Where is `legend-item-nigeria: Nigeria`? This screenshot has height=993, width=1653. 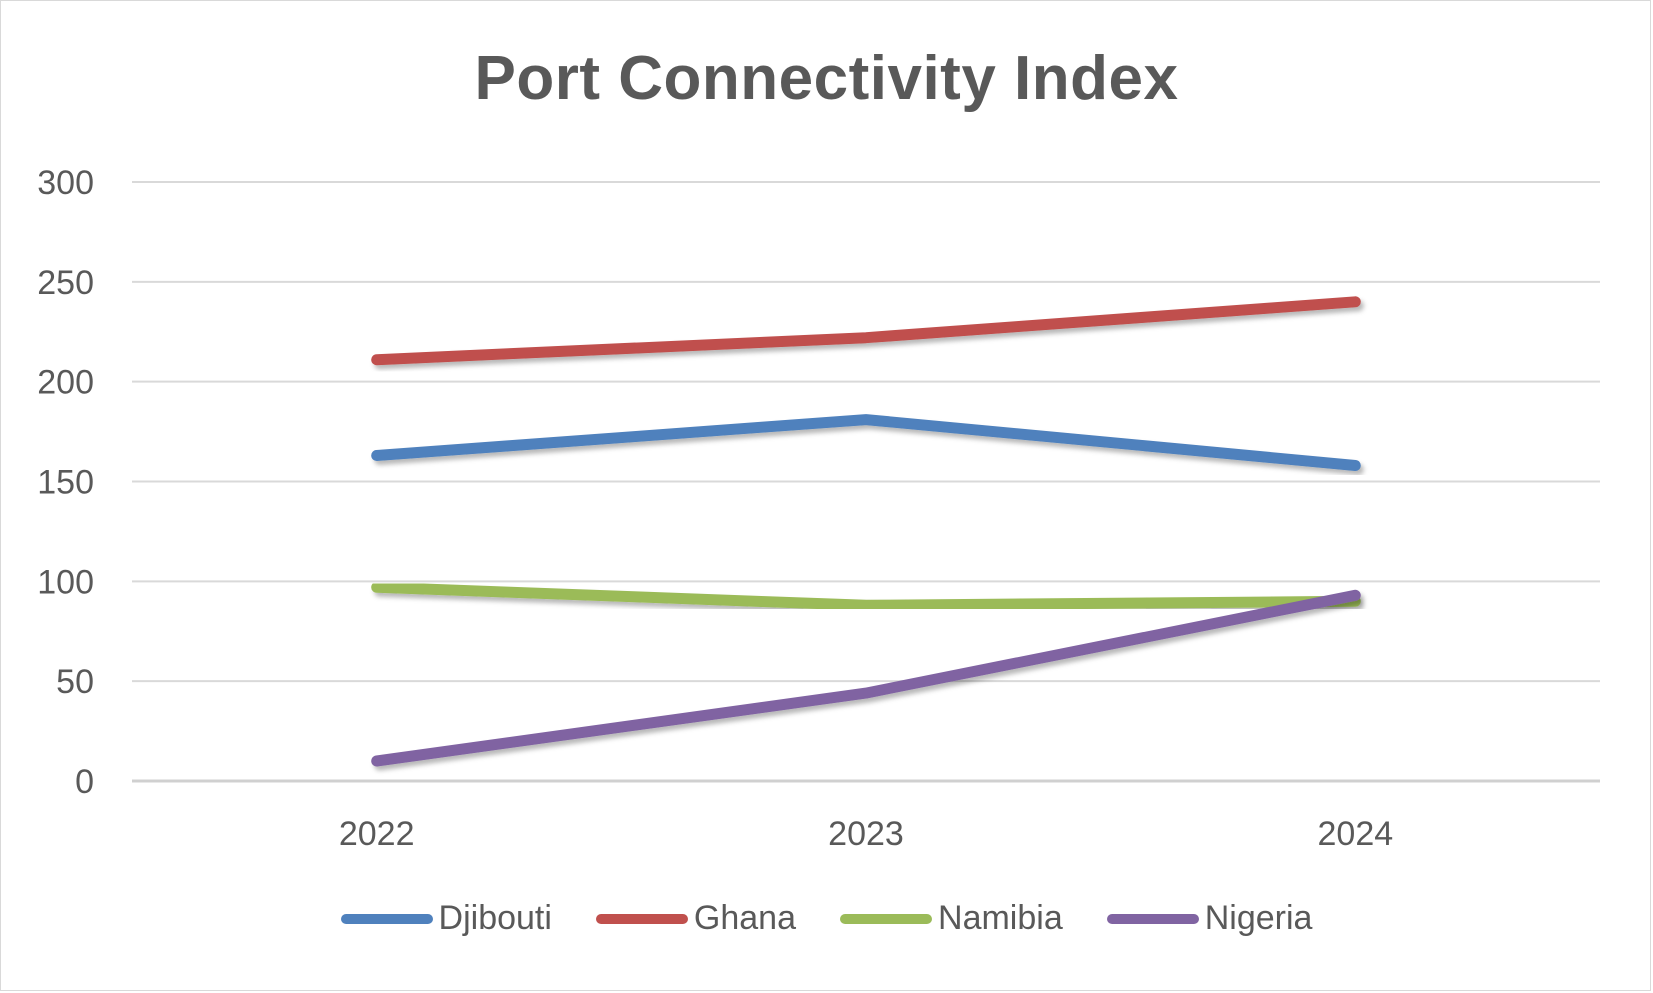
legend-item-nigeria: Nigeria is located at coordinates (1209, 918).